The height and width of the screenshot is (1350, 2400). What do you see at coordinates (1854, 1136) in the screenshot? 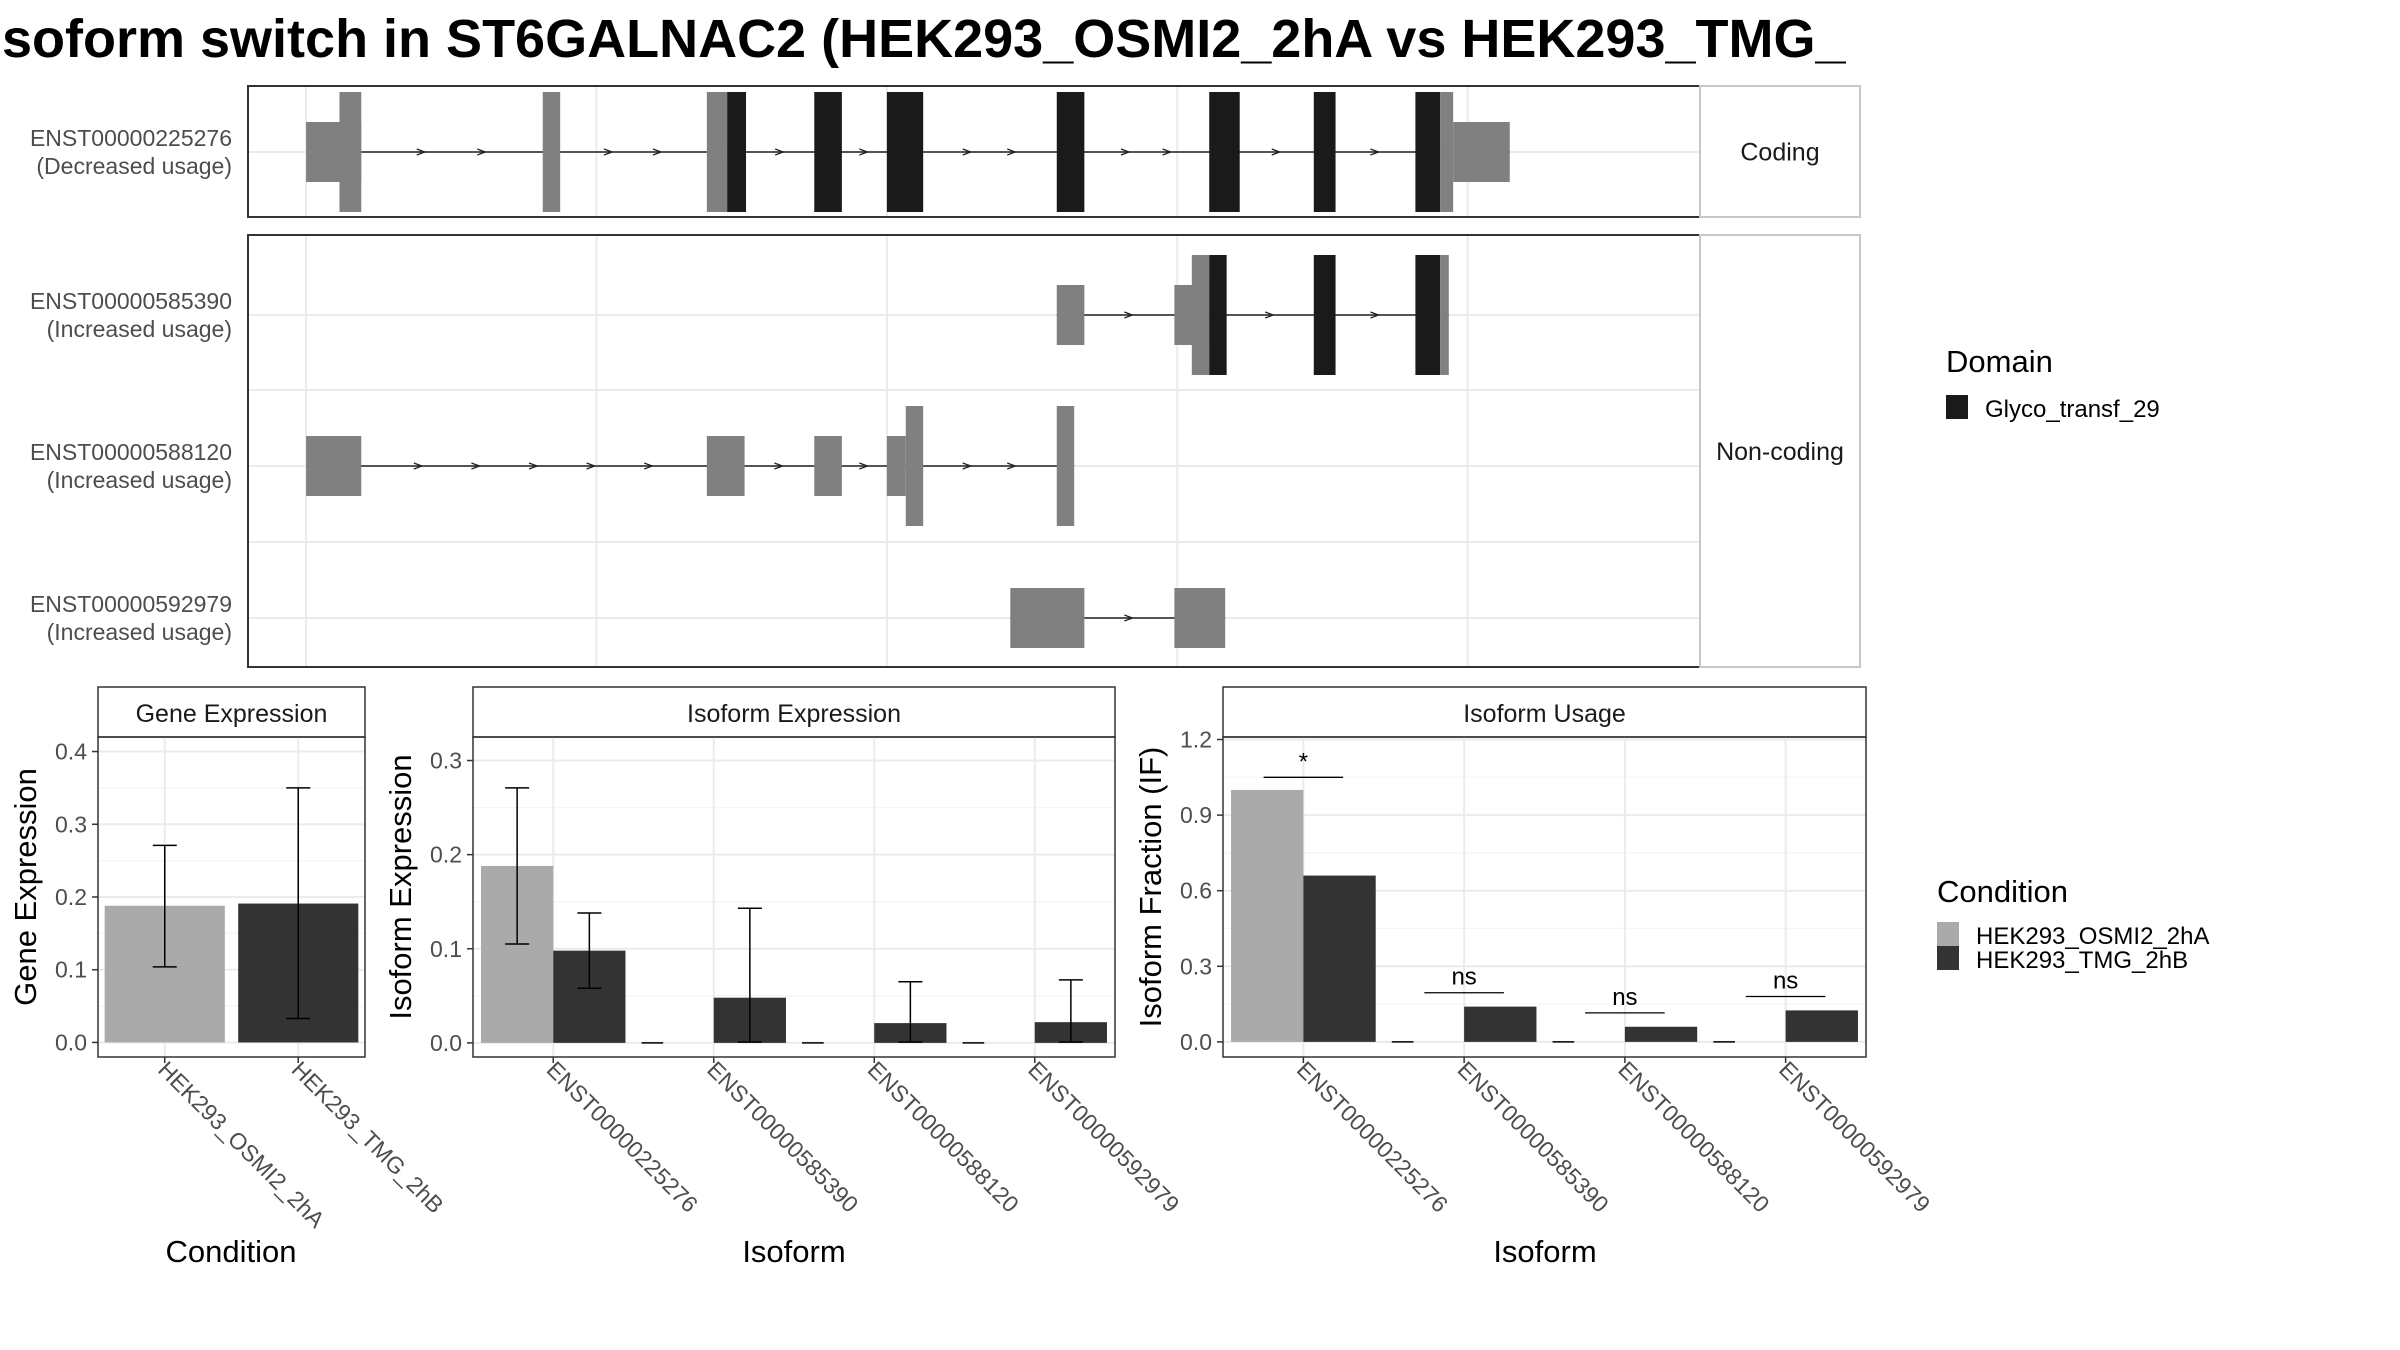
I see `x-tick-label: ENST00000592979` at bounding box center [1854, 1136].